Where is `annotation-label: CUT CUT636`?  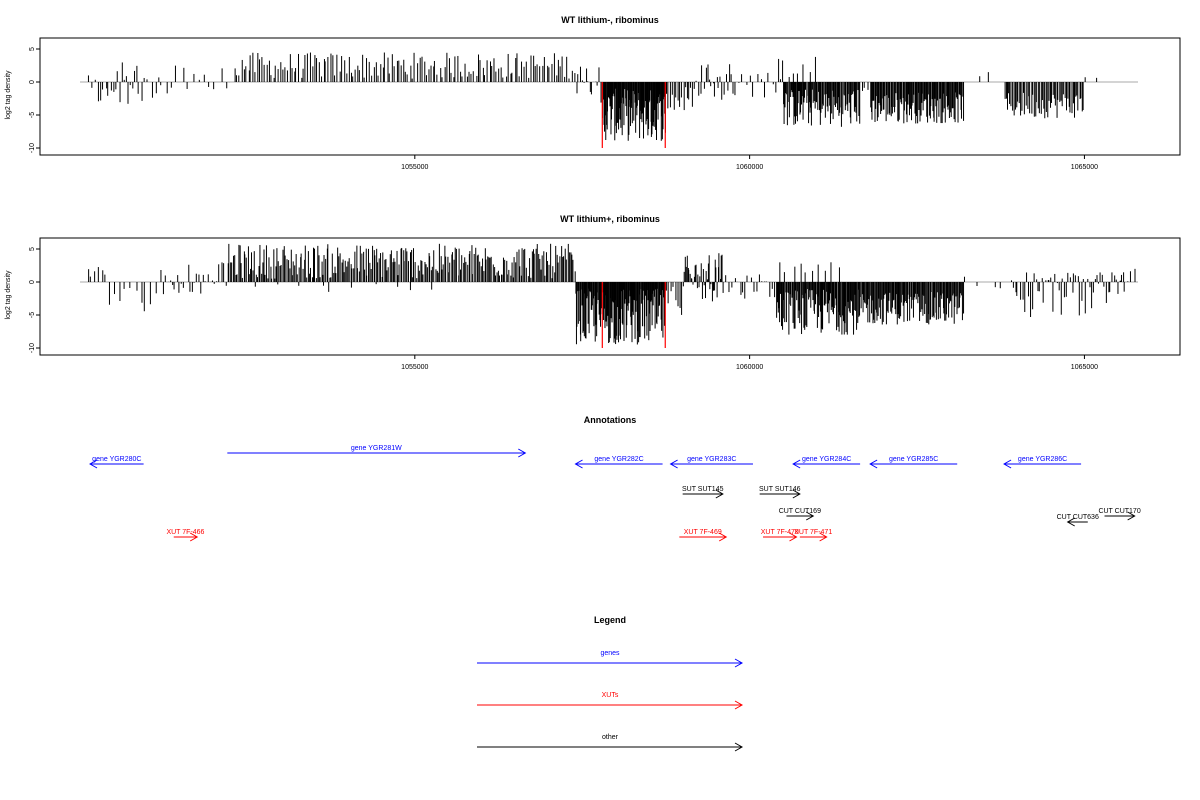
annotation-label: CUT CUT636 is located at coordinates (1078, 517).